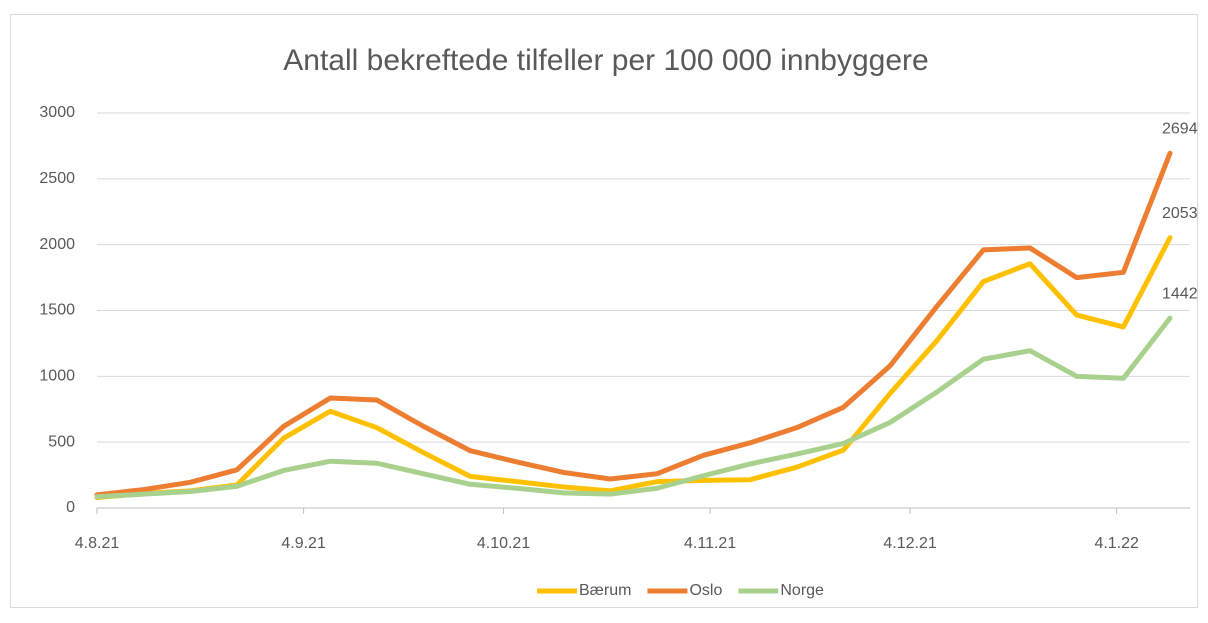 Image resolution: width=1208 pixels, height=623 pixels. I want to click on y-tick-label: 2500, so click(57, 178).